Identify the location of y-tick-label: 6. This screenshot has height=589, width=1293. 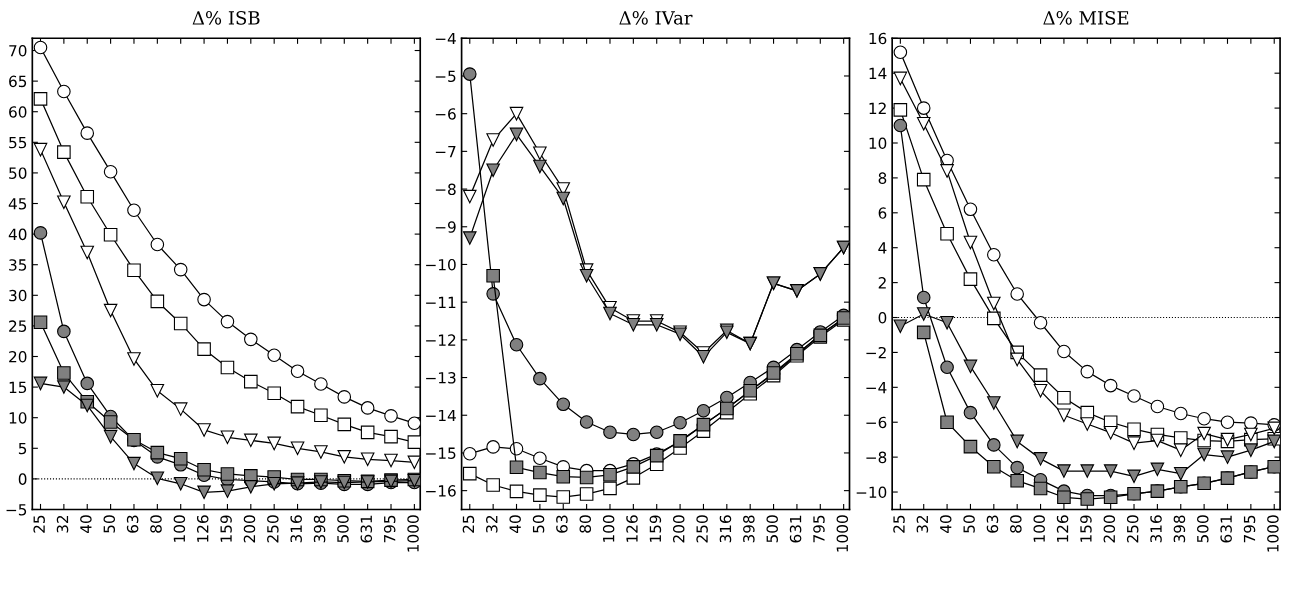
(882, 213).